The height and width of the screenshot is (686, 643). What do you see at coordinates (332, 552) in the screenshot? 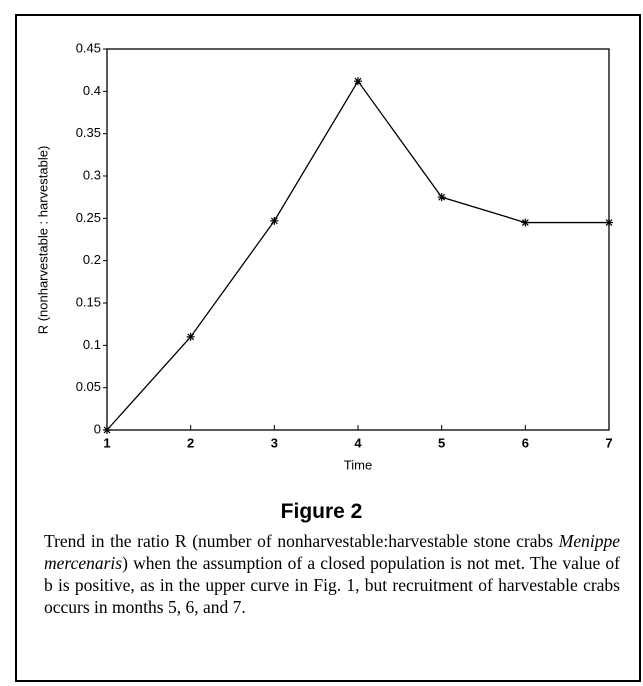
I see `caption-species: Menippe mercenaris` at bounding box center [332, 552].